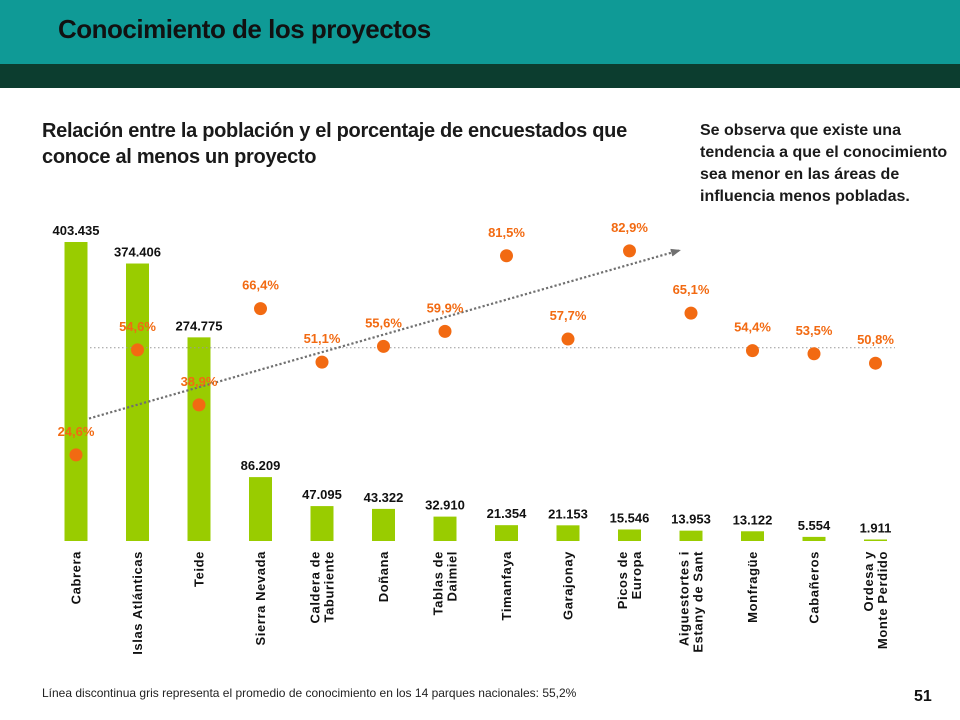 The height and width of the screenshot is (720, 960). Describe the element at coordinates (261, 465) in the screenshot. I see `population-value-label: 86.209` at that location.